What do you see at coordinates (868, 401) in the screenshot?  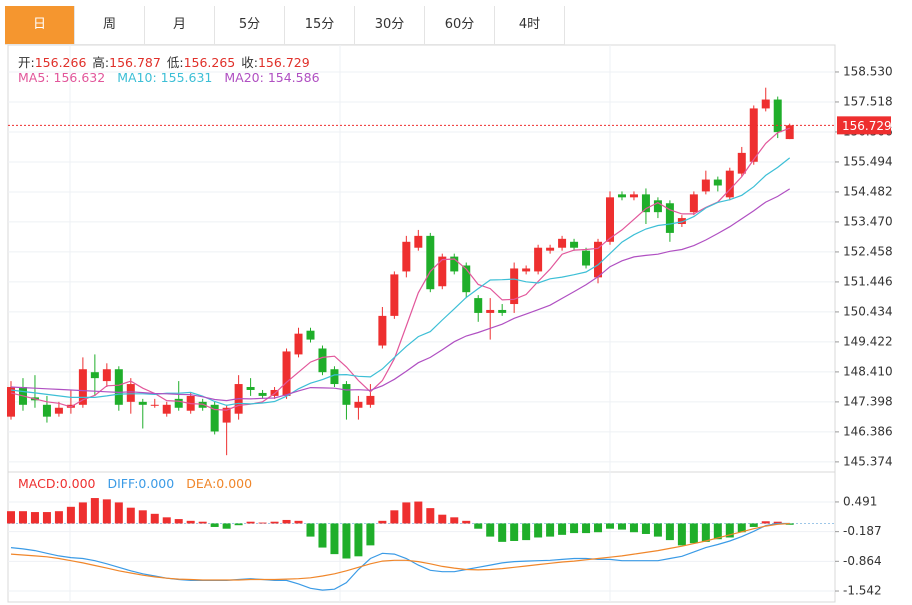 I see `y-tick-label: 147.398` at bounding box center [868, 401].